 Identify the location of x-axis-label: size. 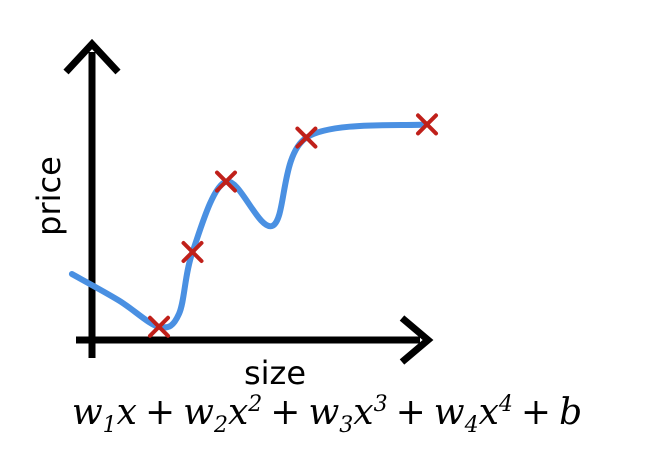
(275, 373).